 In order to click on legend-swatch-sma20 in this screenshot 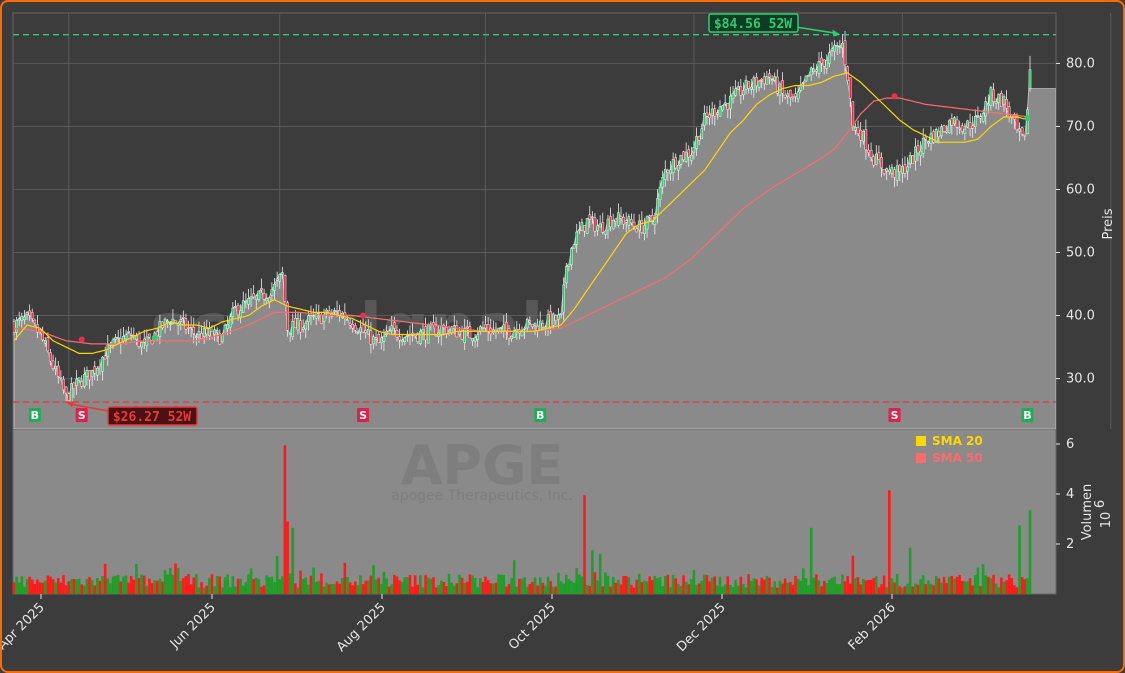, I will do `click(921, 441)`.